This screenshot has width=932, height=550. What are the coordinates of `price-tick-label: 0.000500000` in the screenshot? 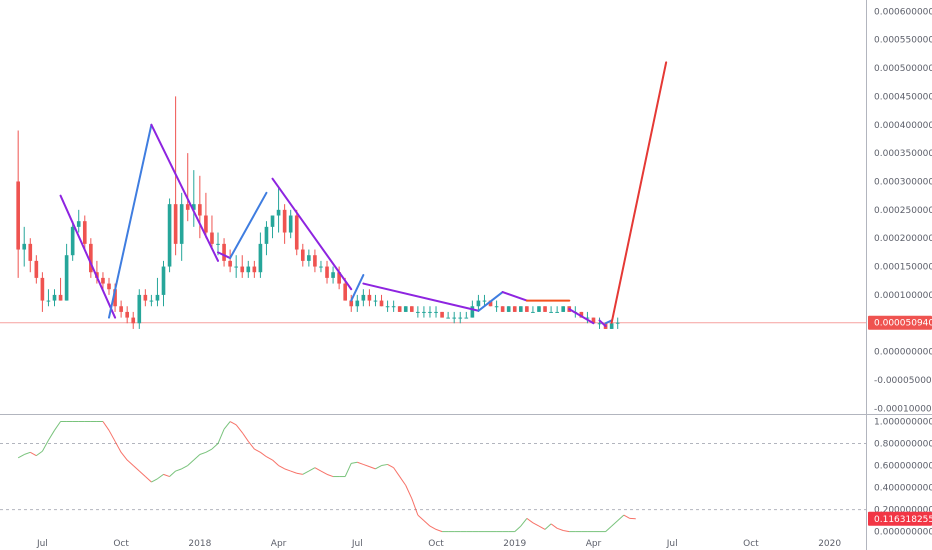 It's located at (903, 69).